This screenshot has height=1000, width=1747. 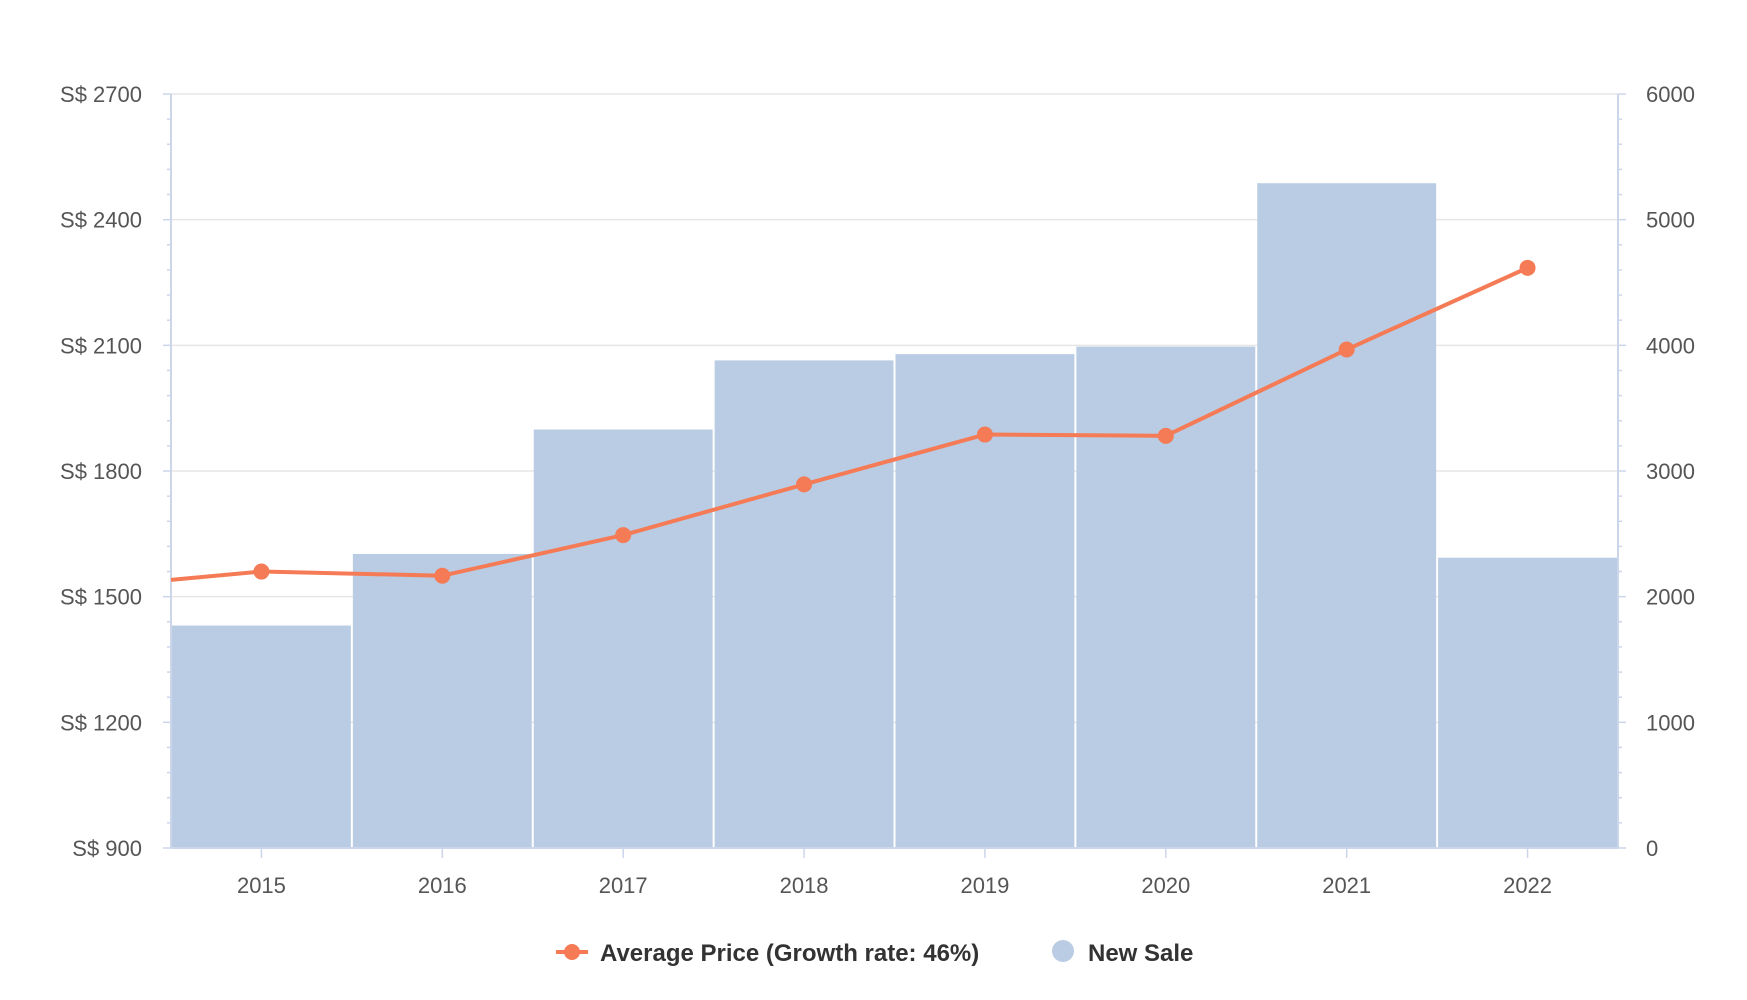 I want to click on x-axis-tick-labels: 2015 2016 2017 2018 2019 2020 2021 2022, so click(x=894, y=885).